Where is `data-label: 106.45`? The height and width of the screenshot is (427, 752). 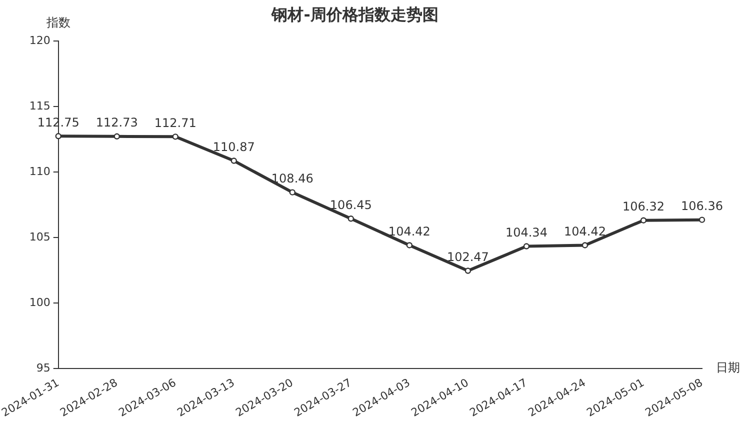
data-label: 106.45 is located at coordinates (351, 205).